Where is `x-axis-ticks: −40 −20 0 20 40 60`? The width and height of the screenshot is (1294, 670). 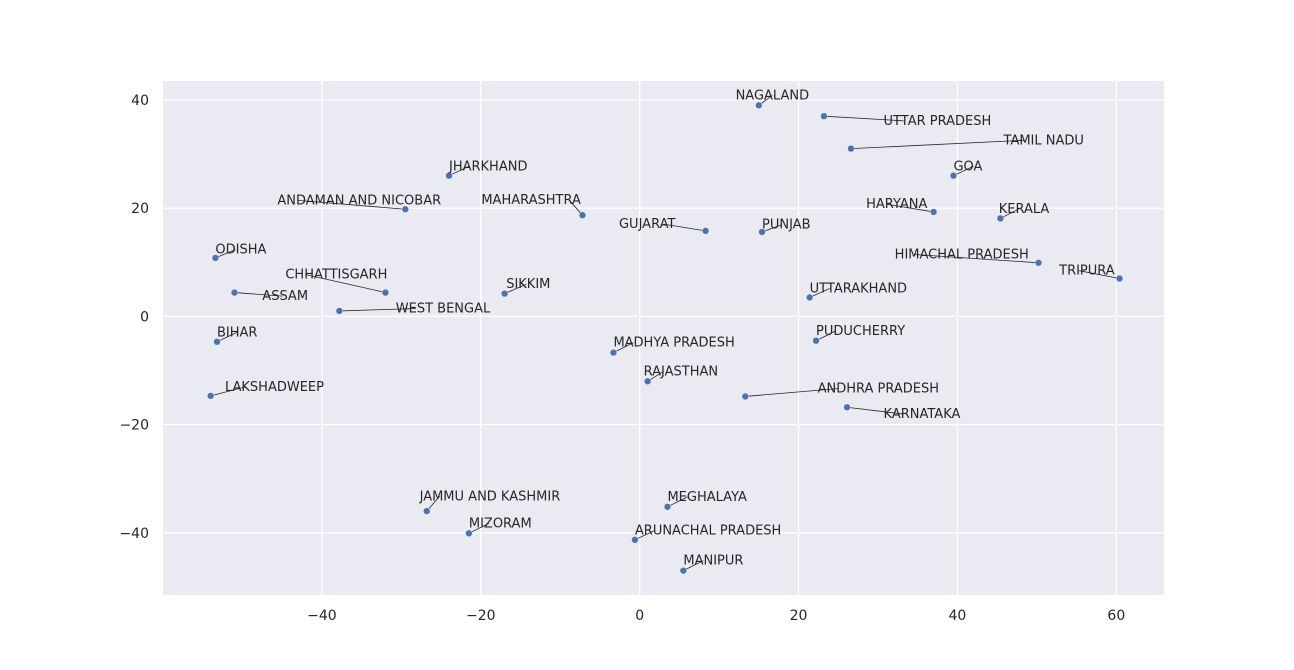 x-axis-ticks: −40 −20 0 20 40 60 is located at coordinates (716, 616).